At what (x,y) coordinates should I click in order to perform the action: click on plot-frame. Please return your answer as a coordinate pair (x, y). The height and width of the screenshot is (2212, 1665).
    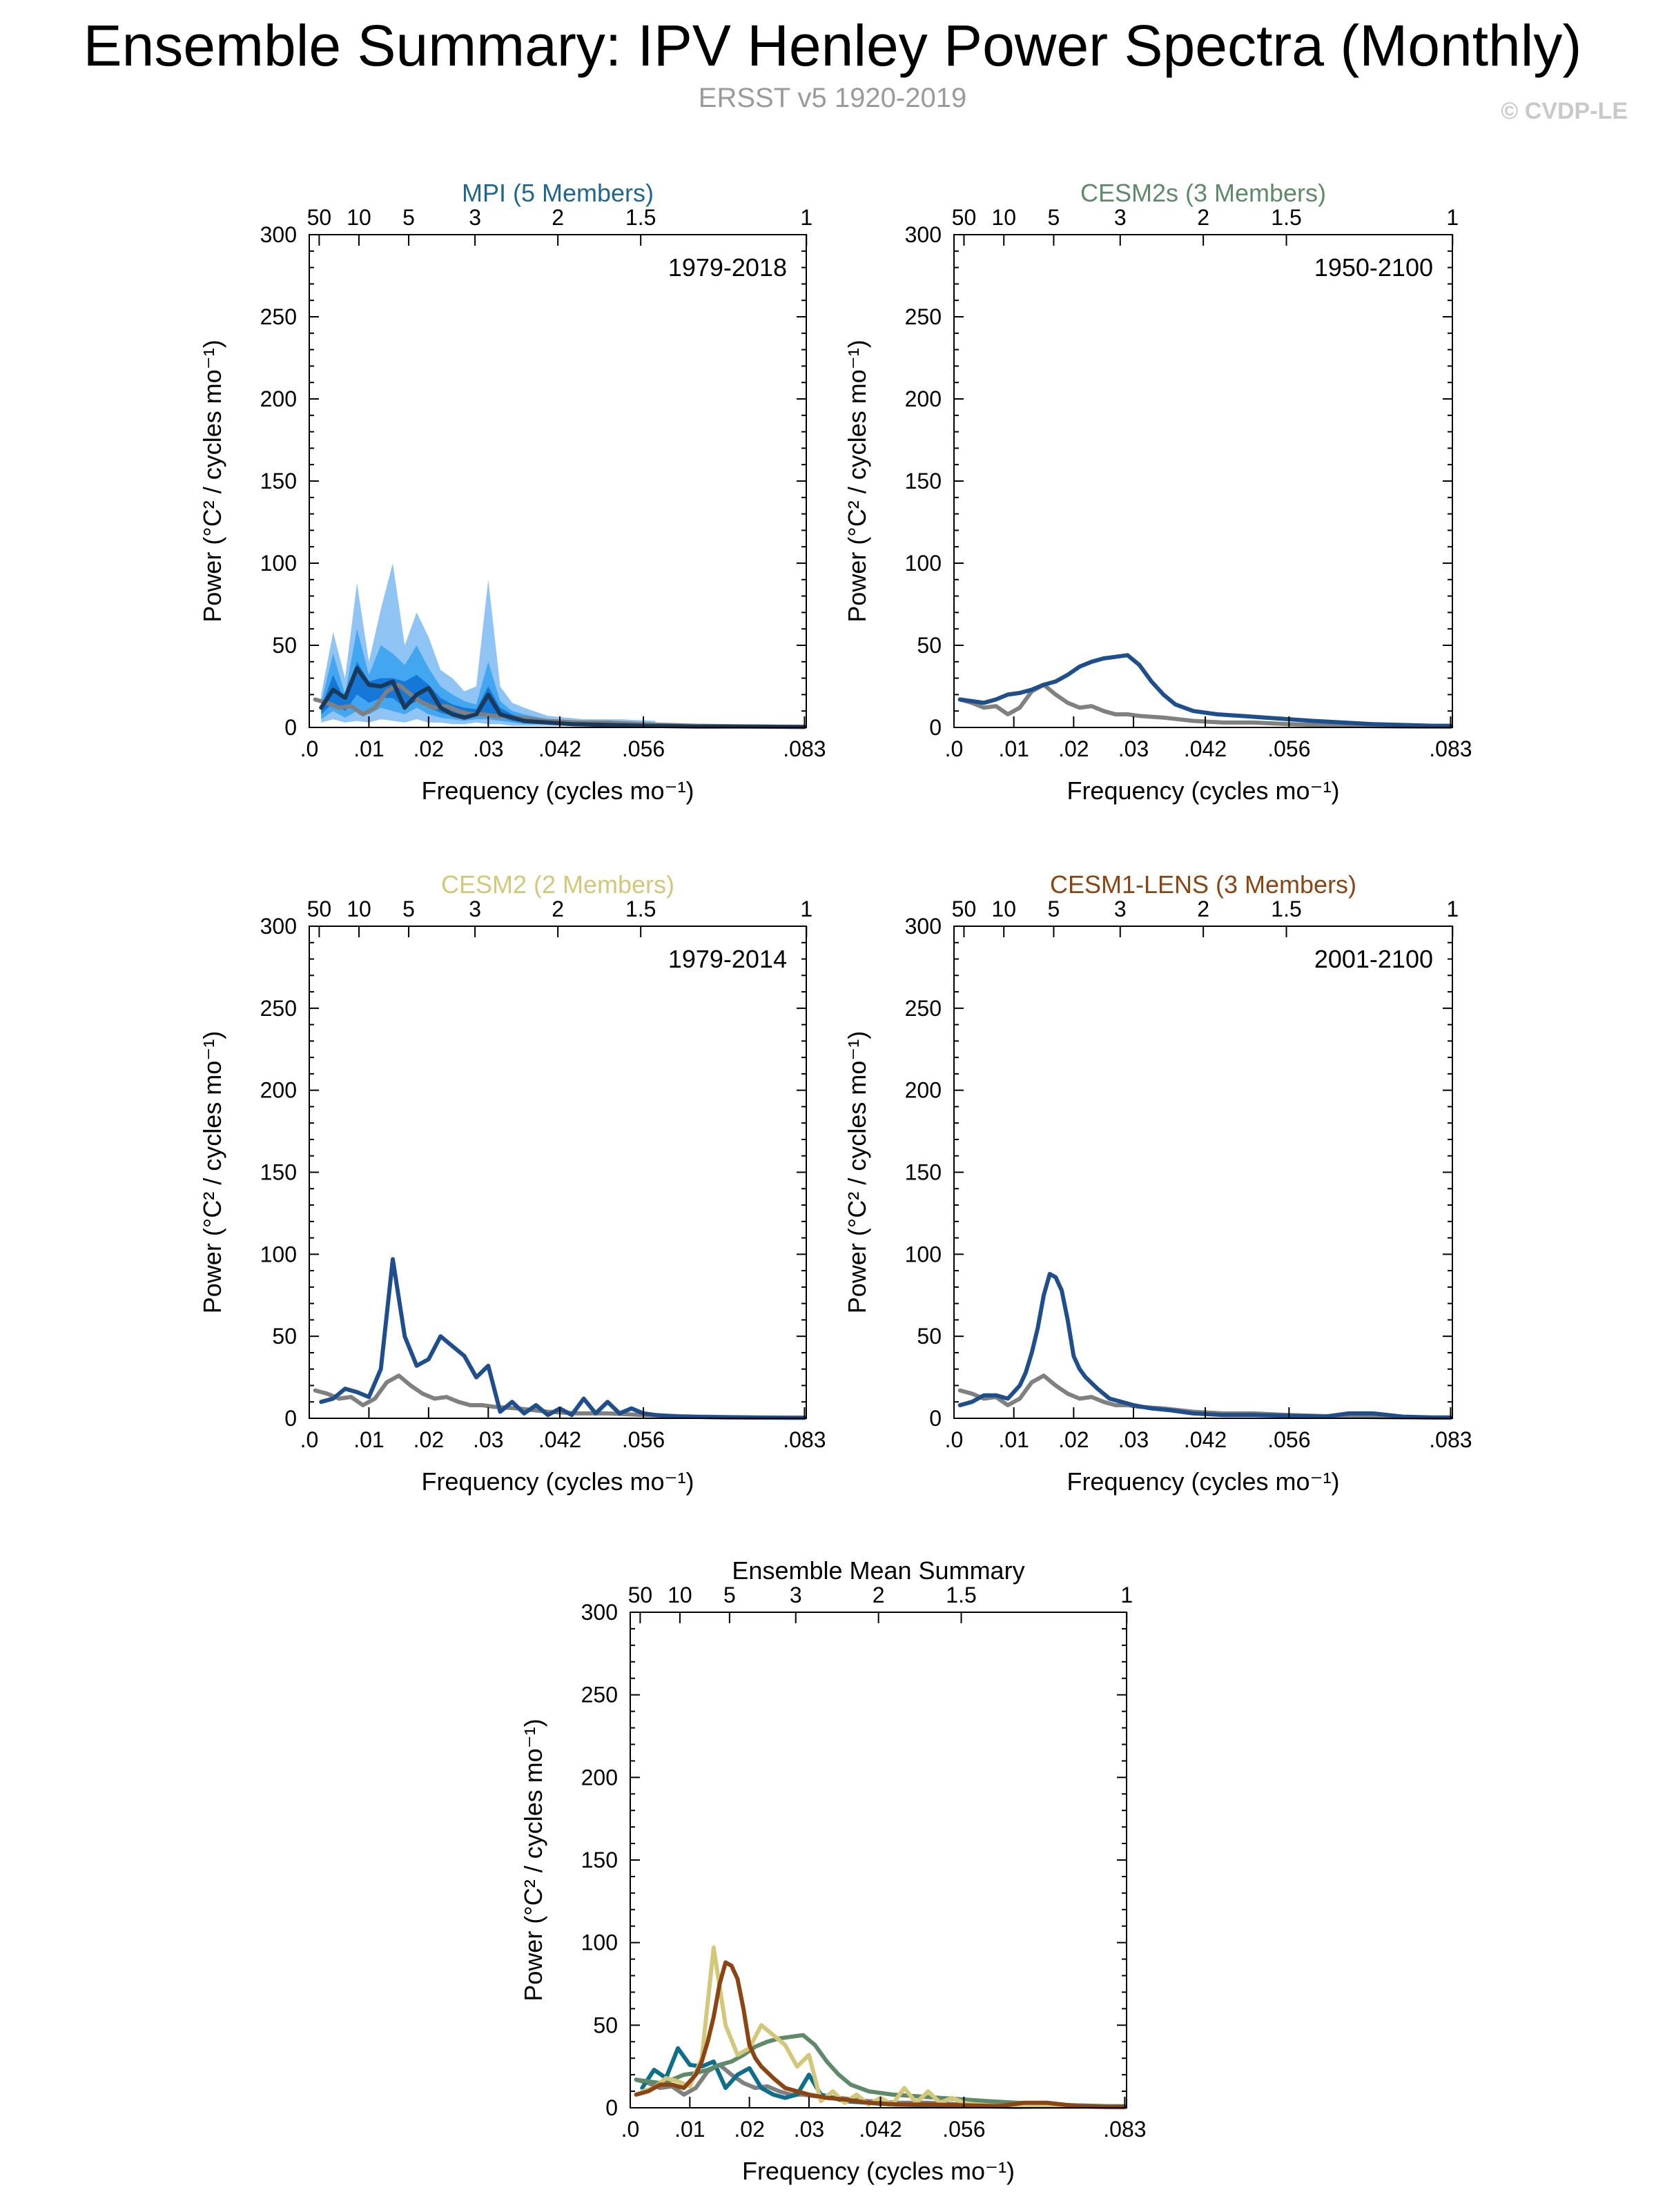
    Looking at the image, I should click on (1203, 481).